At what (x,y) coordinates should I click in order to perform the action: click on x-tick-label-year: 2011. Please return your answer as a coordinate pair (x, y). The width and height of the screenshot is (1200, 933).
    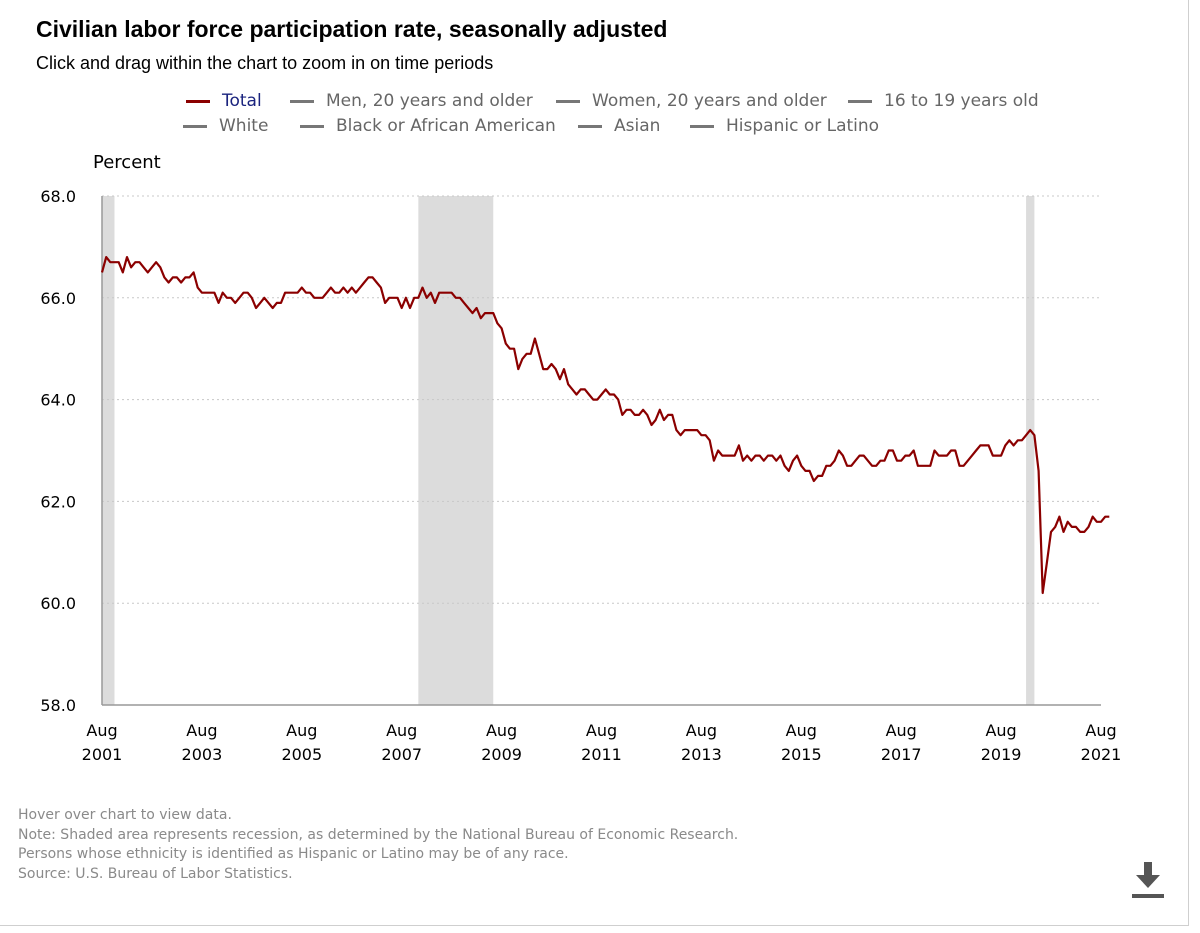
    Looking at the image, I should click on (601, 754).